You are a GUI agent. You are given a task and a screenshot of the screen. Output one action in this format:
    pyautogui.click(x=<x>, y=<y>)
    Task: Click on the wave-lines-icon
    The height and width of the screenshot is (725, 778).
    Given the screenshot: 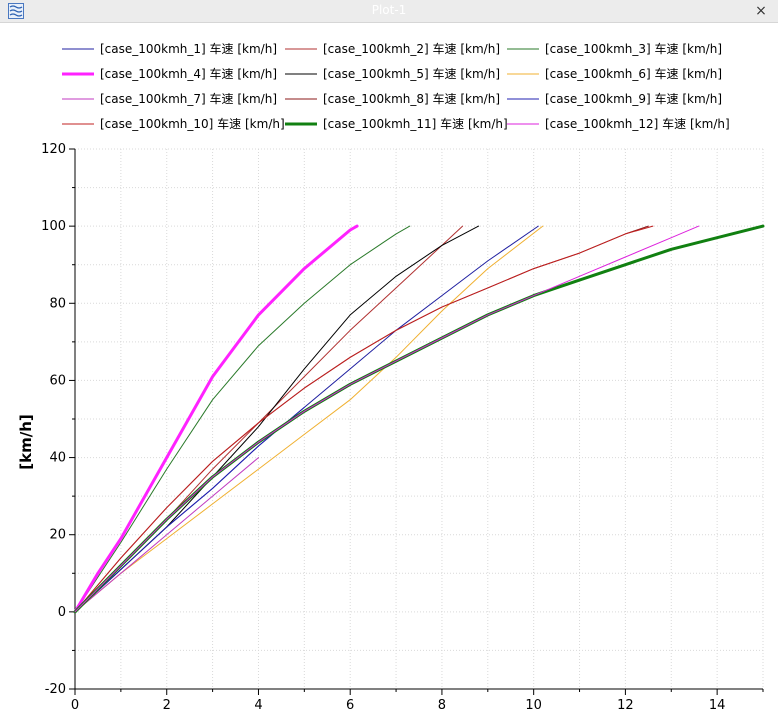 What is the action you would take?
    pyautogui.click(x=16, y=11)
    